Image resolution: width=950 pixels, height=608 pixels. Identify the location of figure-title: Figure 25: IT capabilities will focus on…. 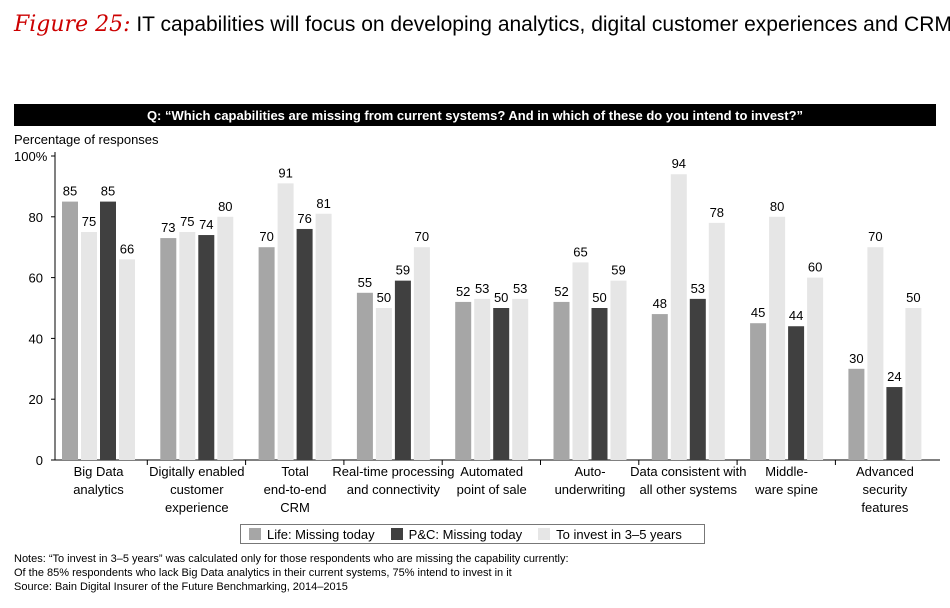
(482, 24).